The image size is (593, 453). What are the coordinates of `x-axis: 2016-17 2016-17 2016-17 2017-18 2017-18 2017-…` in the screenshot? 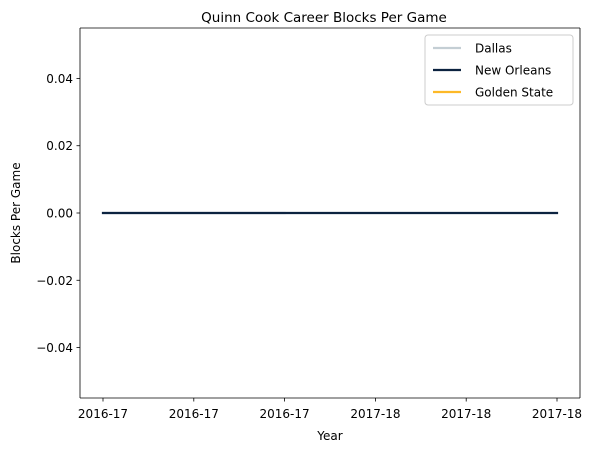 It's located at (330, 409).